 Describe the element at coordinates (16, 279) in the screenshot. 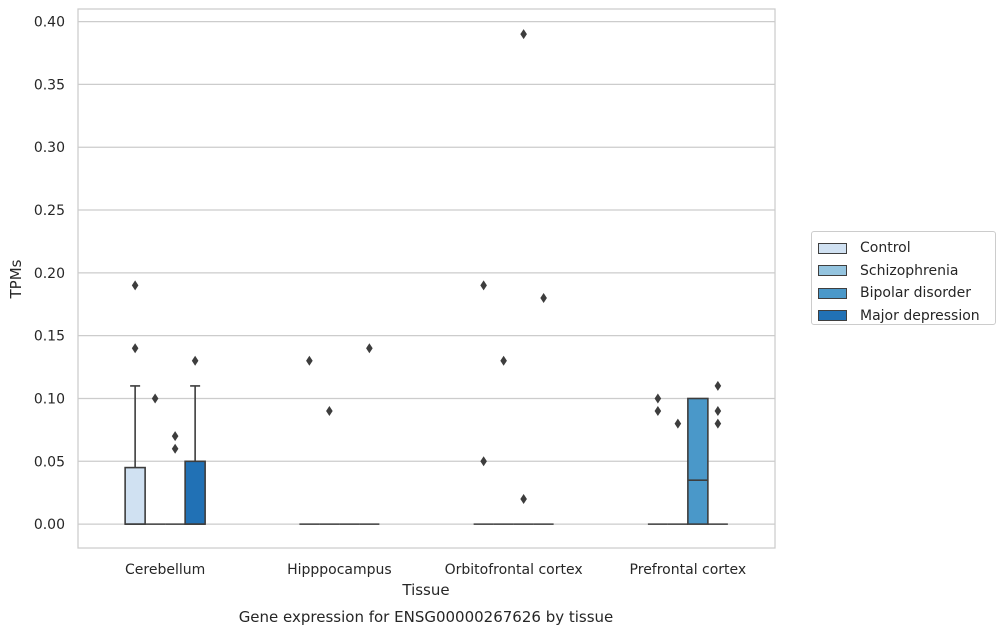

I see `y-axis-label: TPMs` at that location.